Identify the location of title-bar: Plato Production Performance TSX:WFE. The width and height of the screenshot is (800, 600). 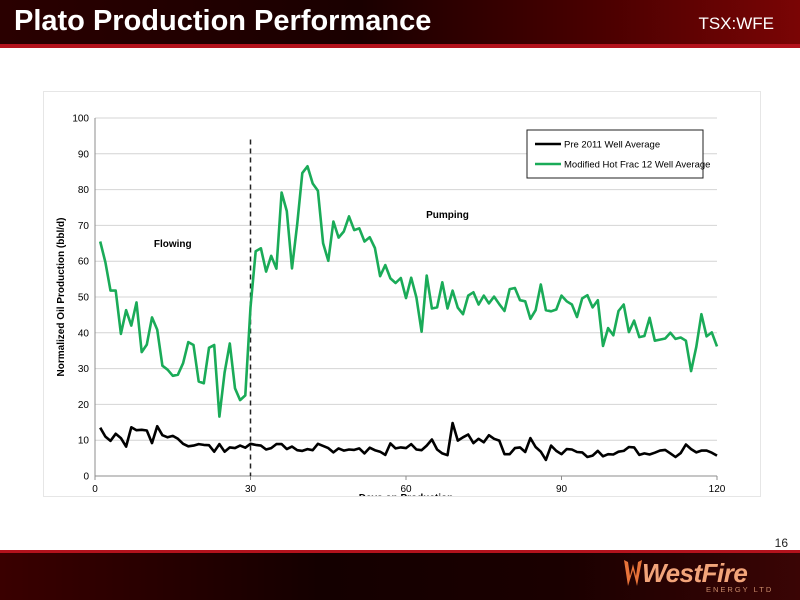
(400, 22).